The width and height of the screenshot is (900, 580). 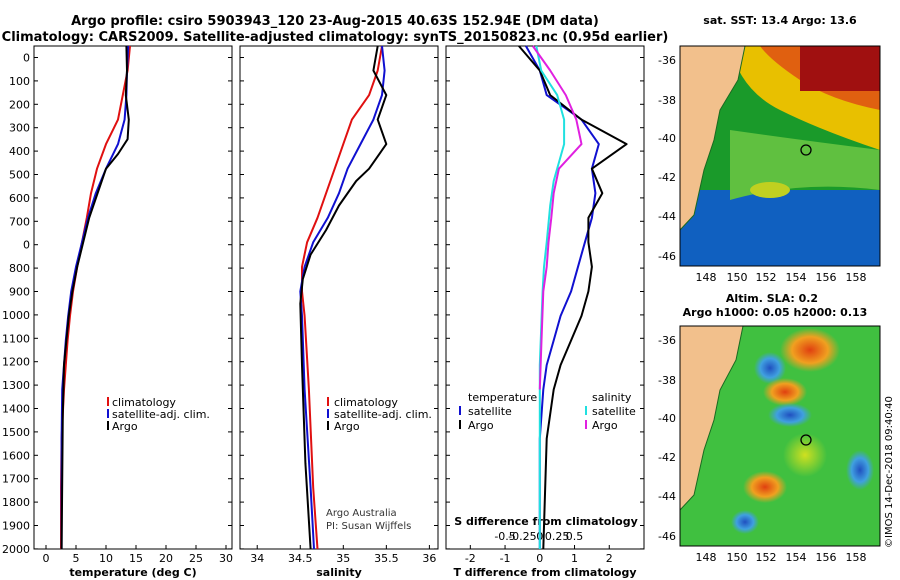 I want to click on x-tick-label: 15, so click(x=136, y=558).